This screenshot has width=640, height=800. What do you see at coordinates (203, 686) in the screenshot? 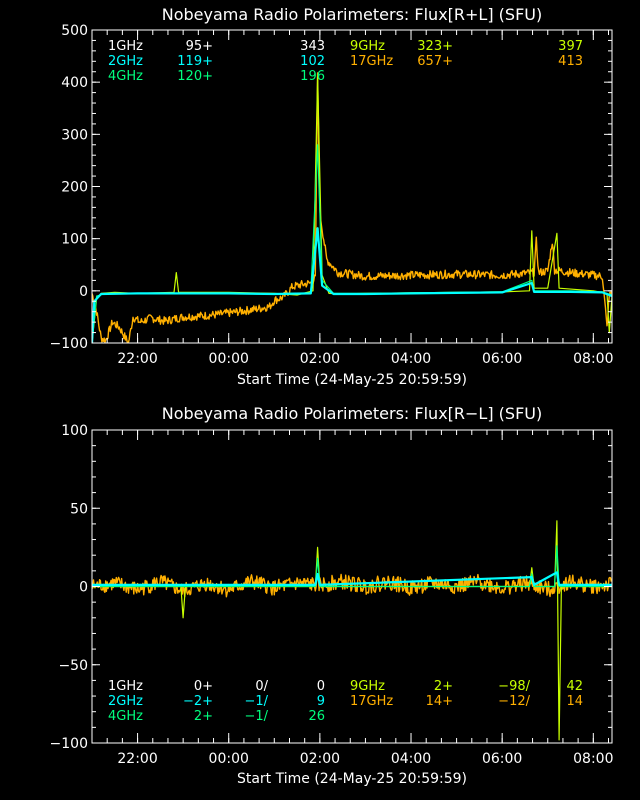
I see `legend-value-a: 0+` at bounding box center [203, 686].